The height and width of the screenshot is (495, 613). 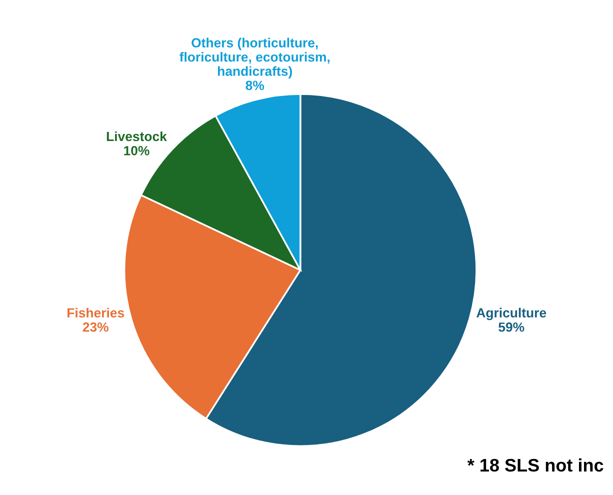 I want to click on slice-label: Livestock, so click(x=136, y=136).